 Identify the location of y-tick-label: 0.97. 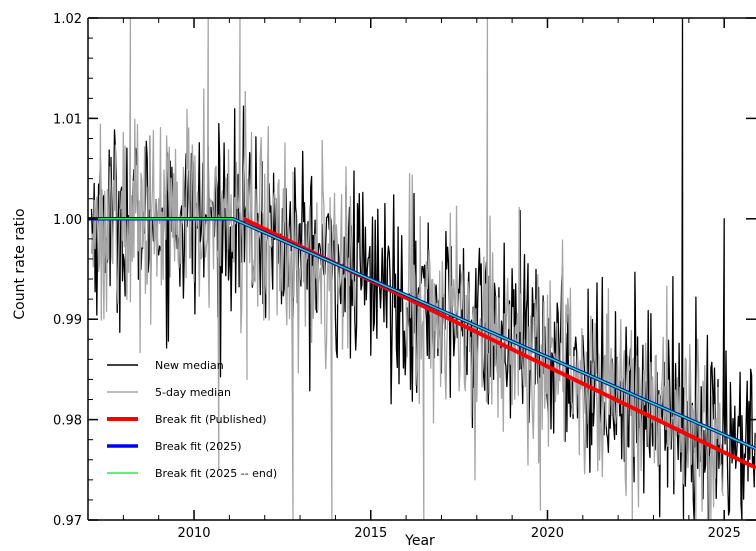
(67, 521).